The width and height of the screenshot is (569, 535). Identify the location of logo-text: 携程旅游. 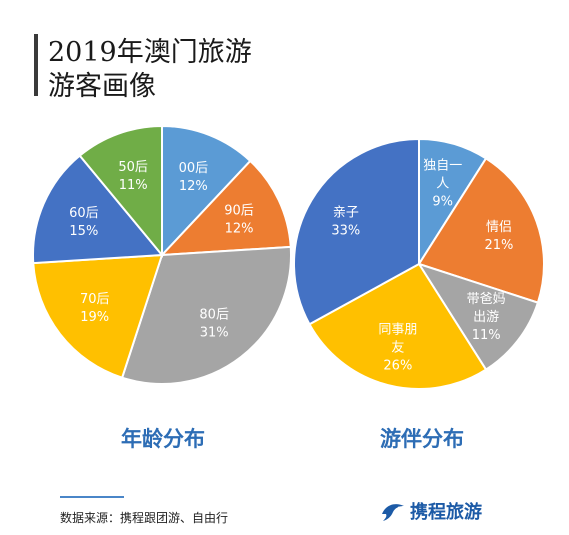
(446, 512).